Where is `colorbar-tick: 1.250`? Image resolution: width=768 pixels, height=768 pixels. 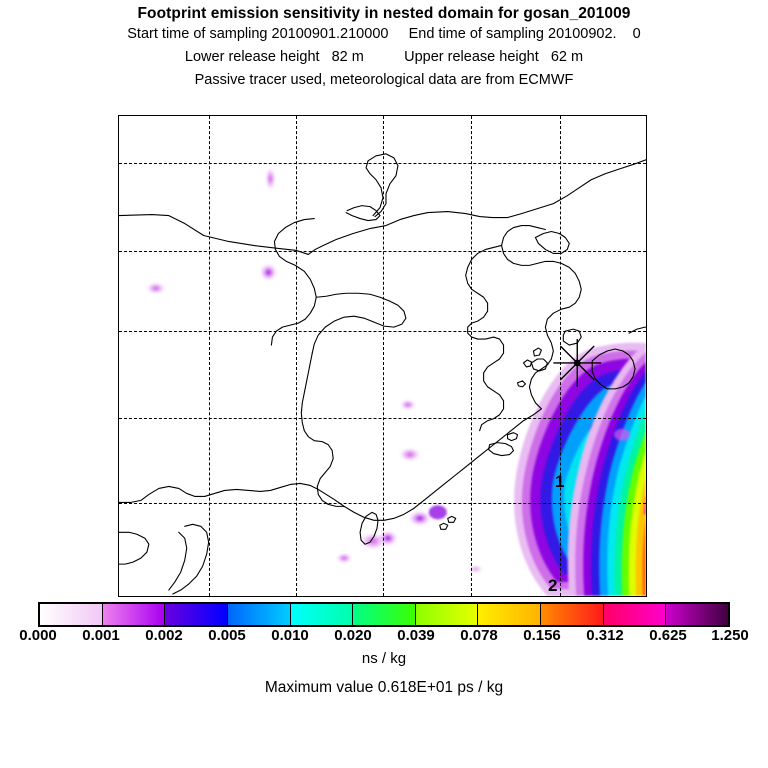
colorbar-tick: 1.250 is located at coordinates (730, 635).